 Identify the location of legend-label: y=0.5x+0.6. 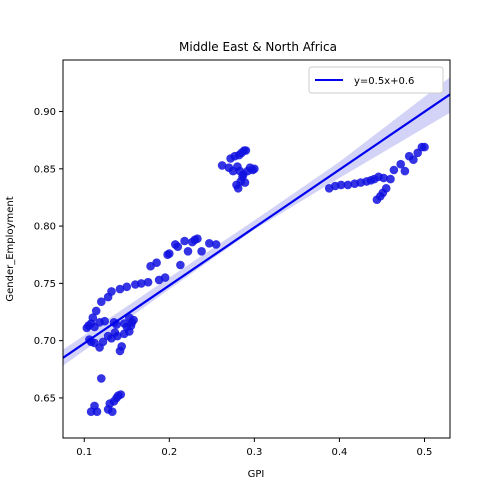
(384, 81).